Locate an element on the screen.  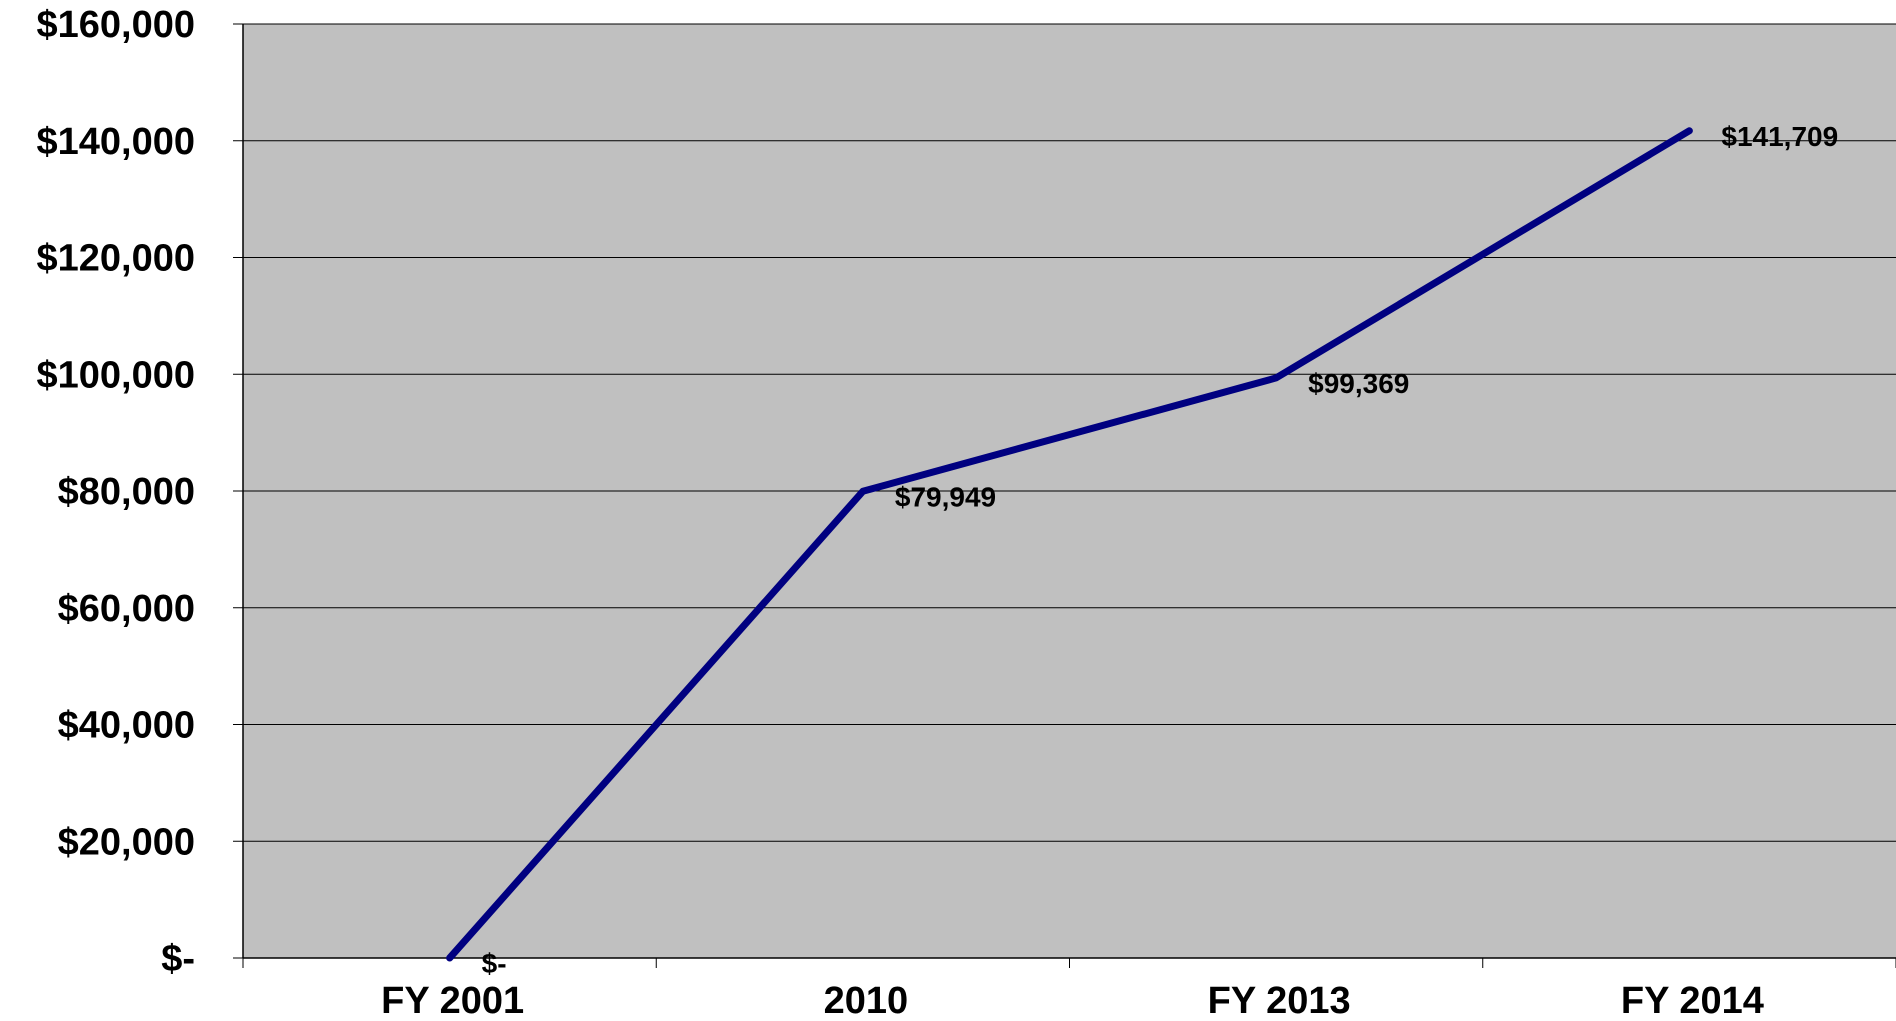
y-tick-label: $60,000 is located at coordinates (126, 609).